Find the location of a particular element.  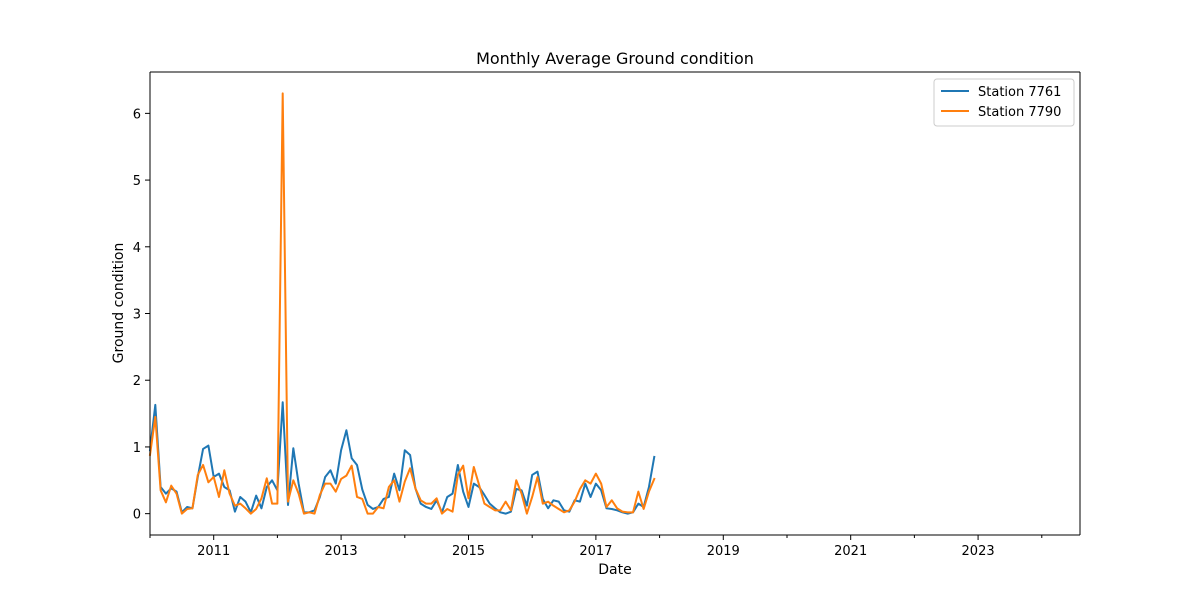

y-tick-label: 5 is located at coordinates (137, 181).